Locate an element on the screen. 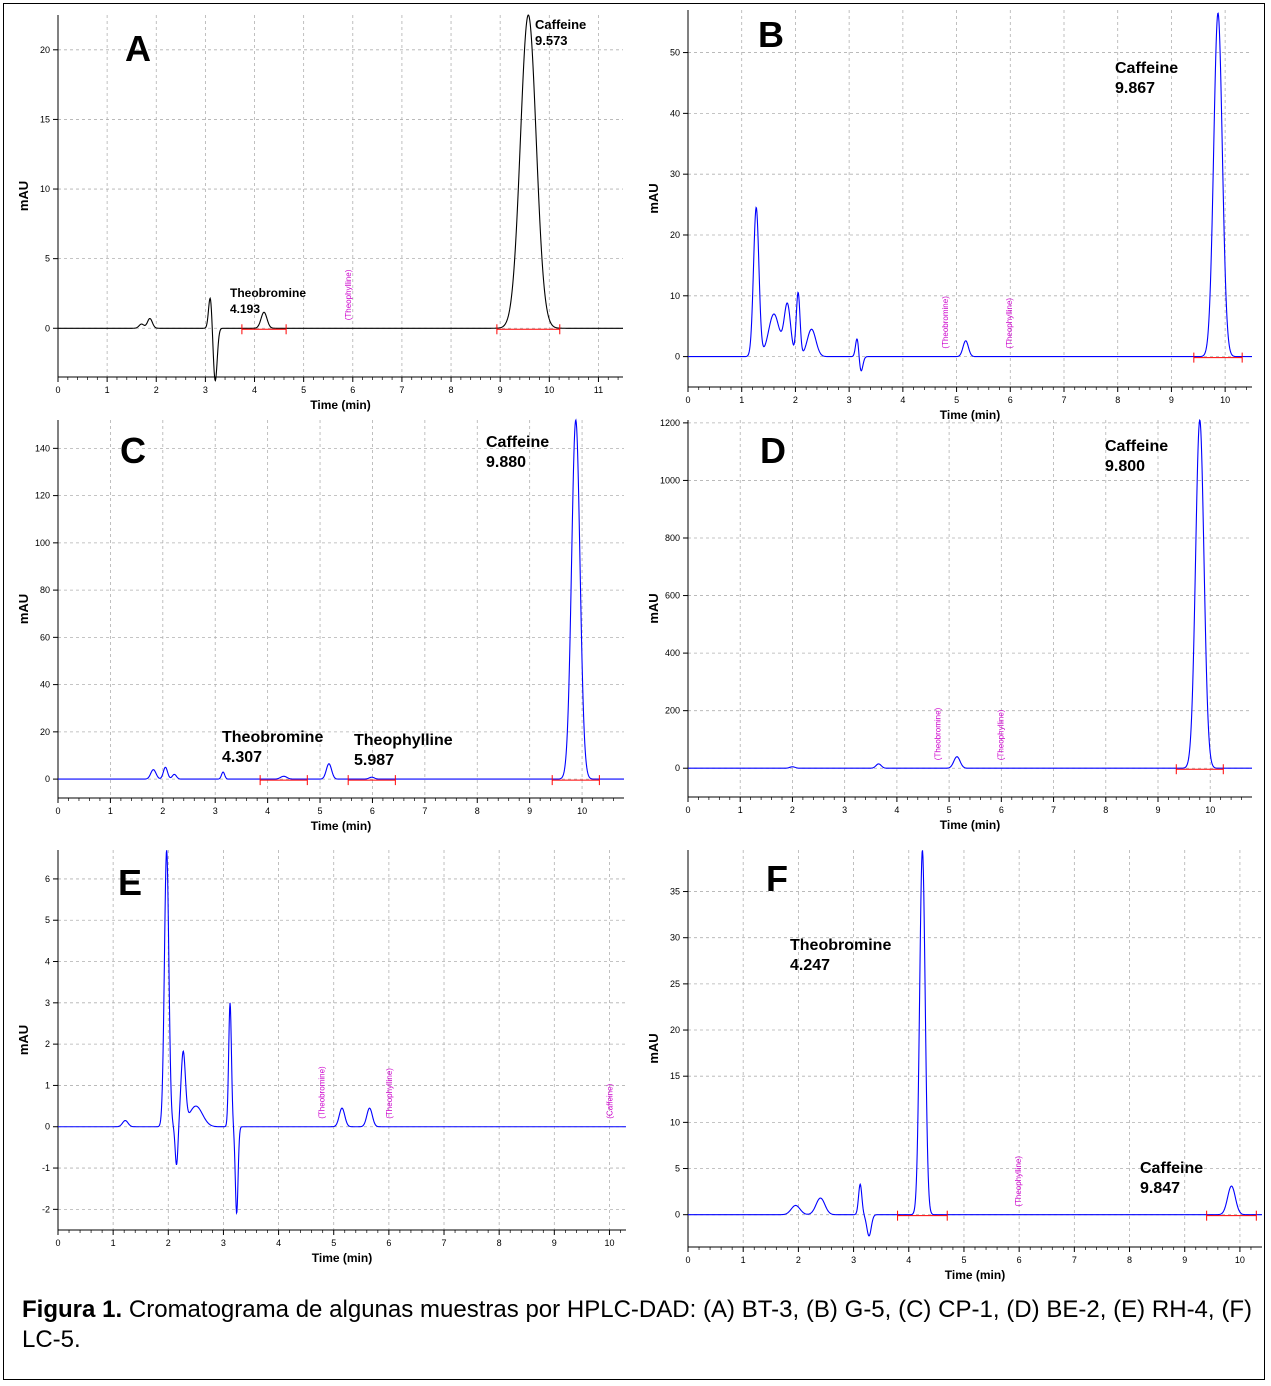 The width and height of the screenshot is (1271, 1386). y-tick-label: 1 is located at coordinates (47, 1085).